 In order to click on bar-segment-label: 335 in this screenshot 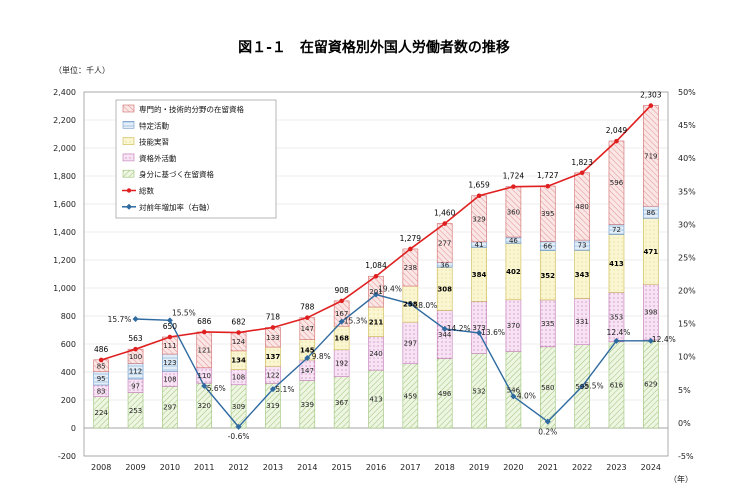, I will do `click(547, 324)`.